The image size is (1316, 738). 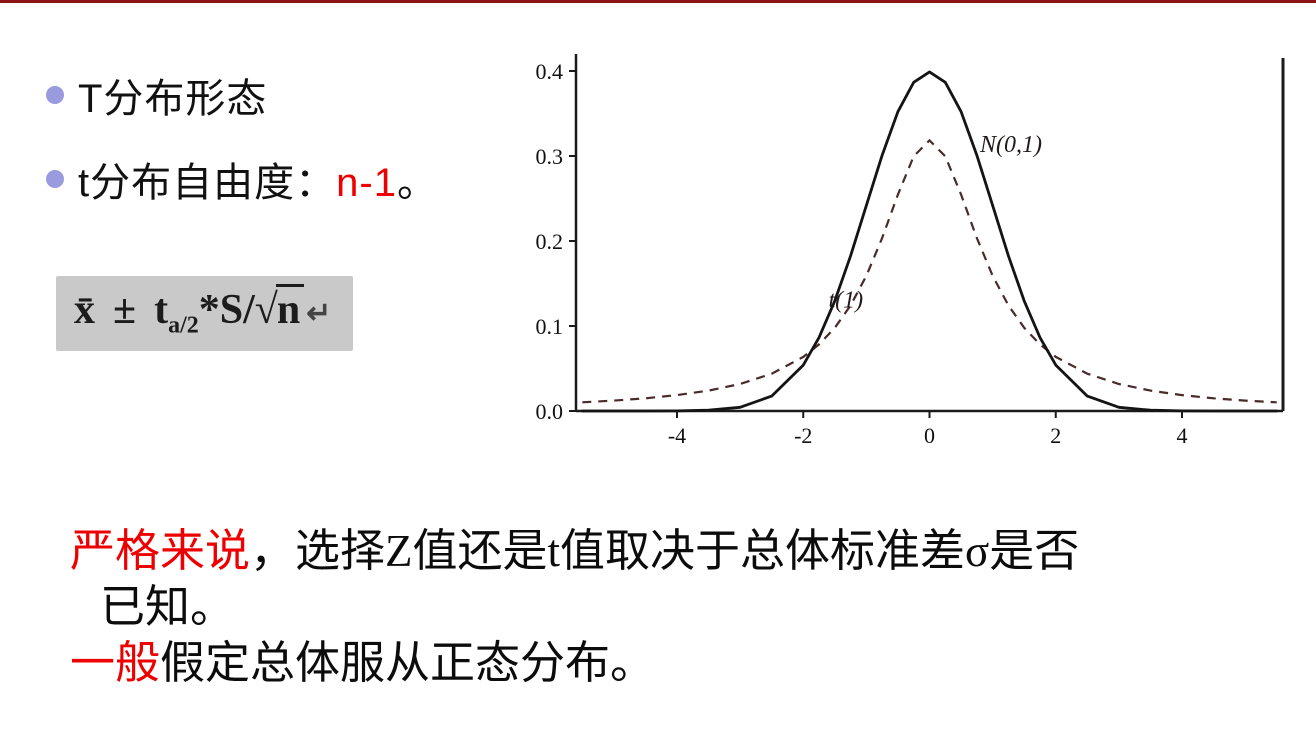 I want to click on paragraph-1: 严格来说，选择Z值还是t值取决于总体标准差σ是否 已知。, so click(x=680, y=580).